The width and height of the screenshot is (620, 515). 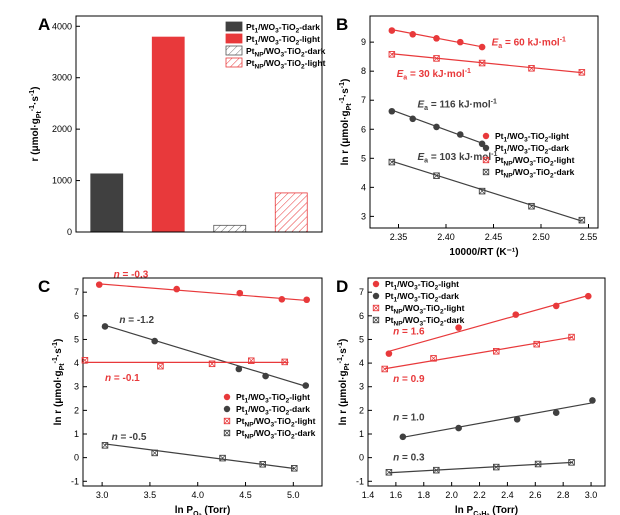 I want to click on x-tick-label: 2.45, so click(x=494, y=237).